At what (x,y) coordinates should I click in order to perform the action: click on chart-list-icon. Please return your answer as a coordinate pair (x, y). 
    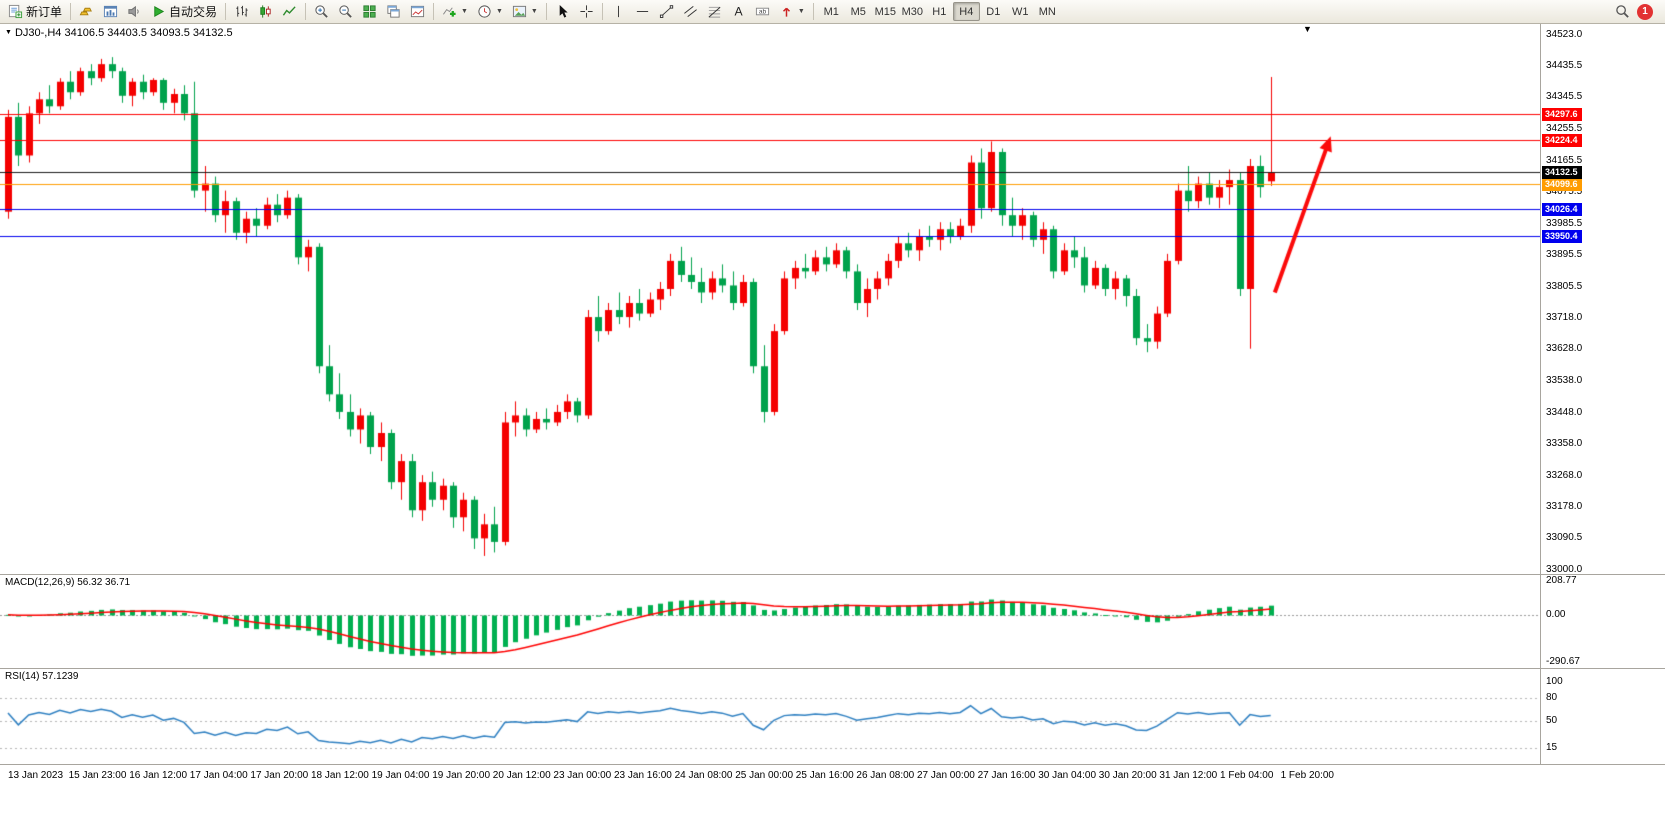
    Looking at the image, I should click on (417, 11).